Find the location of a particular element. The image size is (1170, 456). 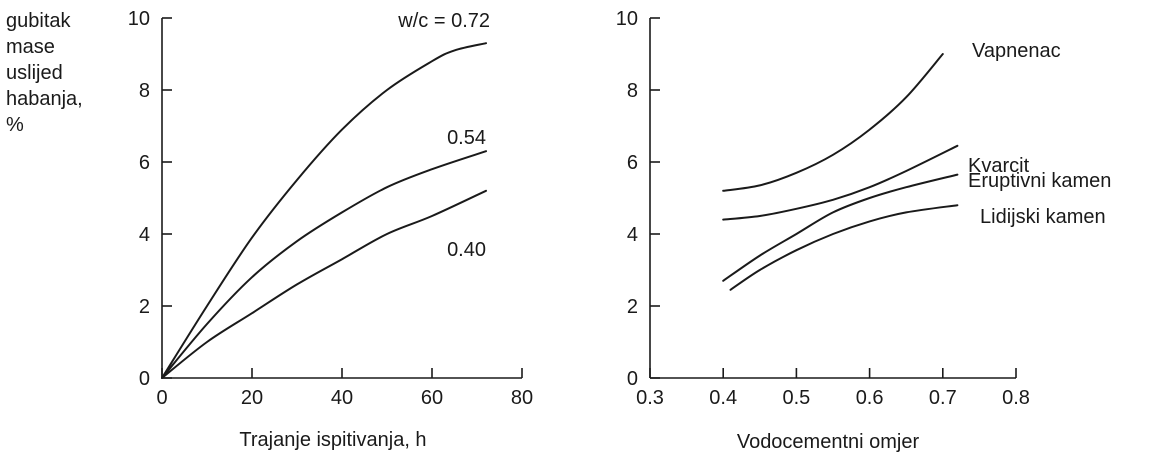

y-axis-title-line: mase is located at coordinates (30, 47).